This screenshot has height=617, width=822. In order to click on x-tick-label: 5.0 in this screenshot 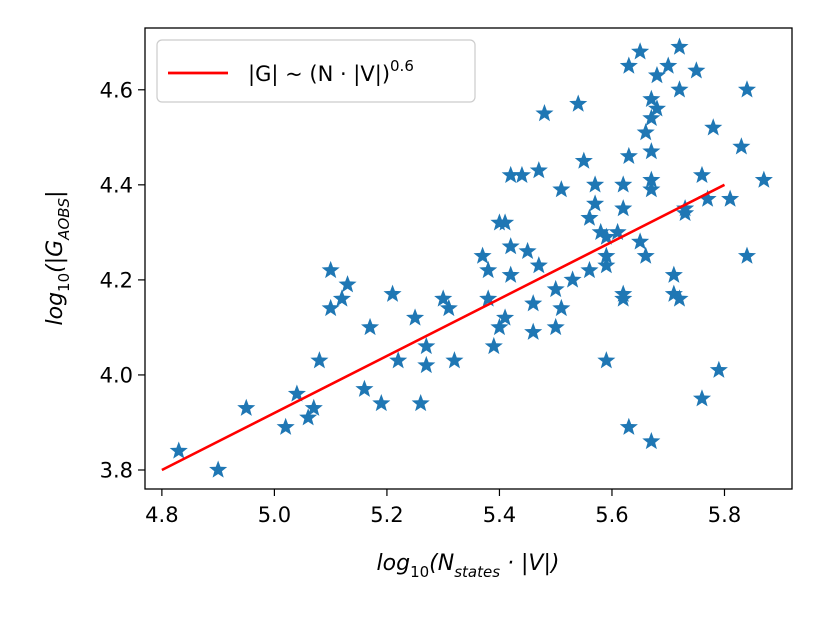, I will do `click(274, 515)`.